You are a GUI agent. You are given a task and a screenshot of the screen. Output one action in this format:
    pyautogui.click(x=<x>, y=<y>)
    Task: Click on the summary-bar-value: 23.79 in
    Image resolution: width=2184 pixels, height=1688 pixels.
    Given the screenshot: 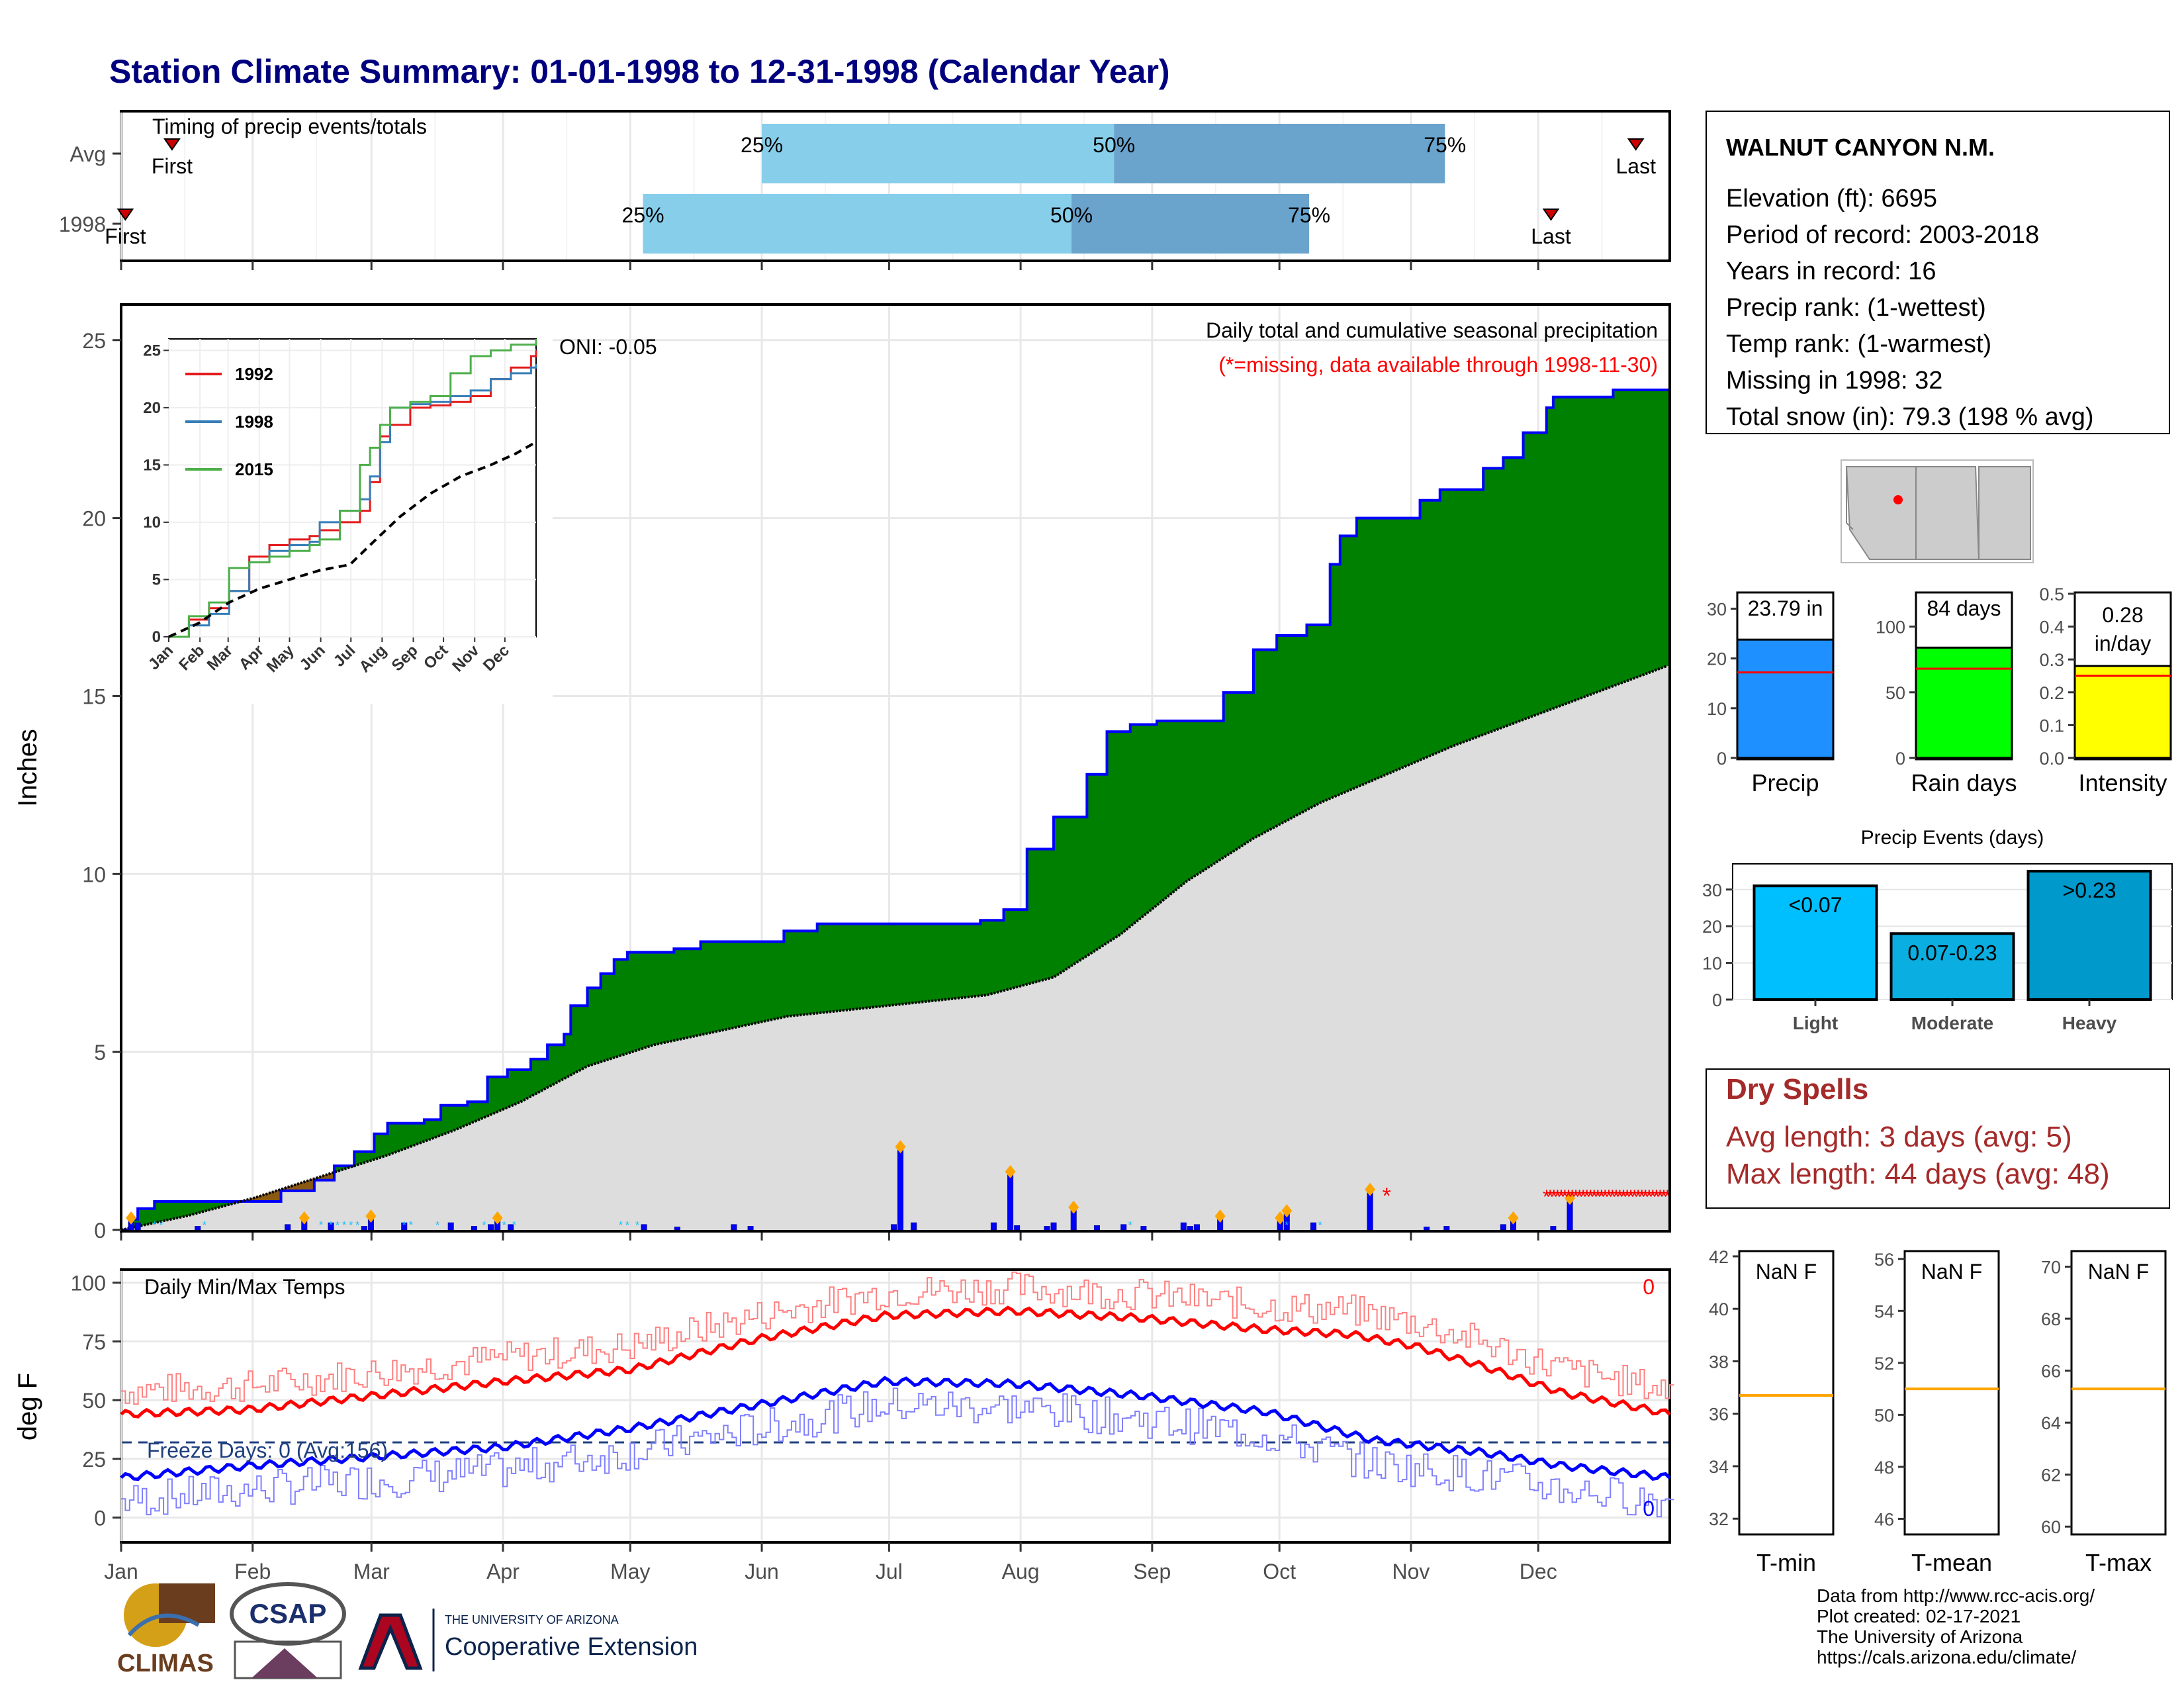 What is the action you would take?
    pyautogui.click(x=1786, y=608)
    